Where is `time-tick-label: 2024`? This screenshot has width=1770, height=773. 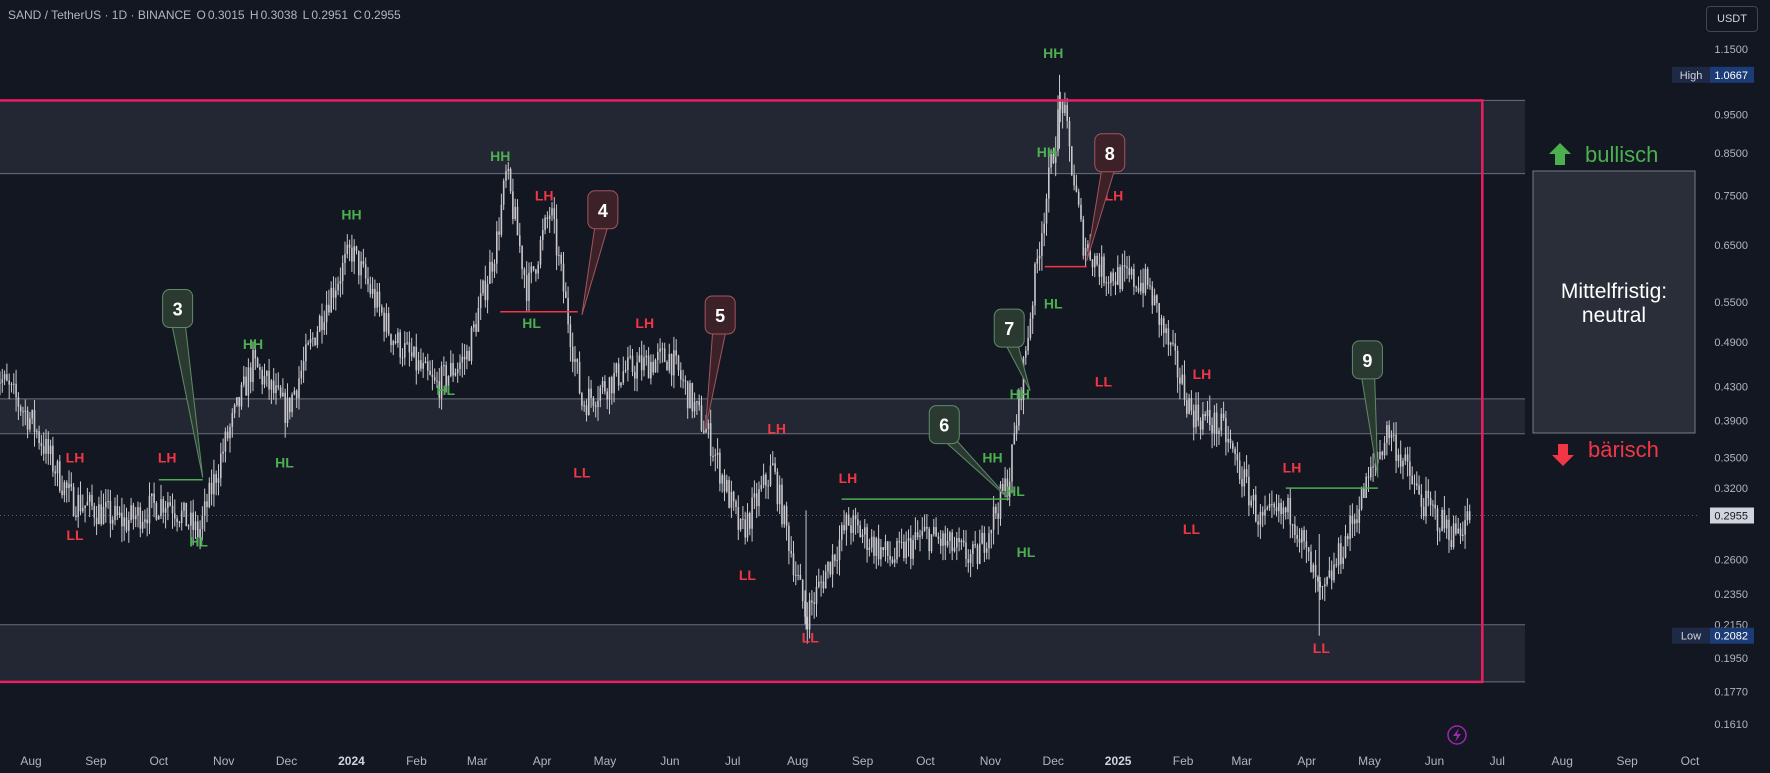
time-tick-label: 2024 is located at coordinates (351, 761).